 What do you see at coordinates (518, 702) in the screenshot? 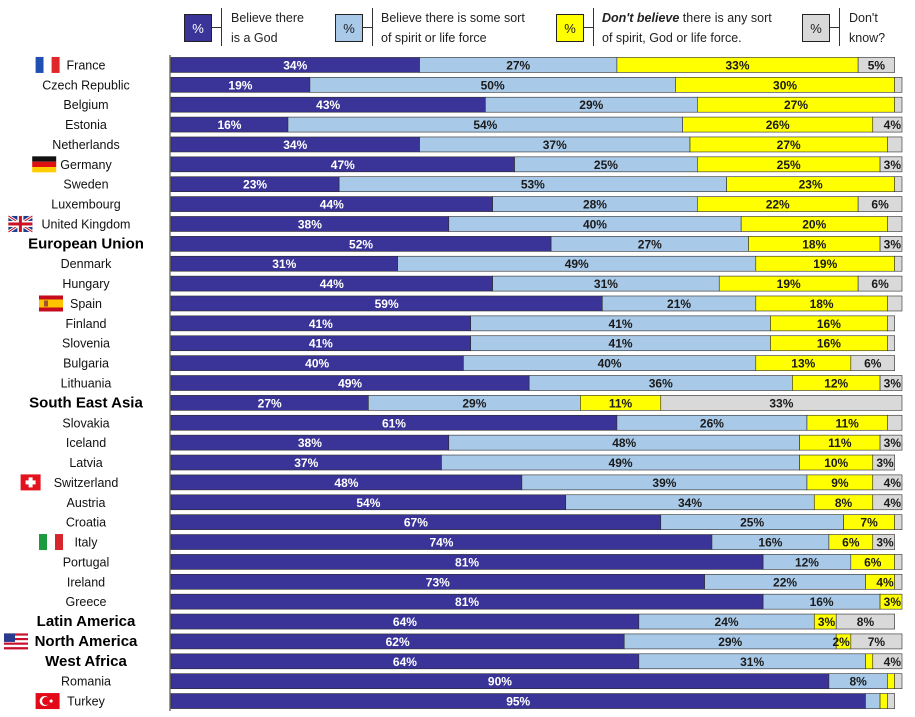
I see `data-label: 95%` at bounding box center [518, 702].